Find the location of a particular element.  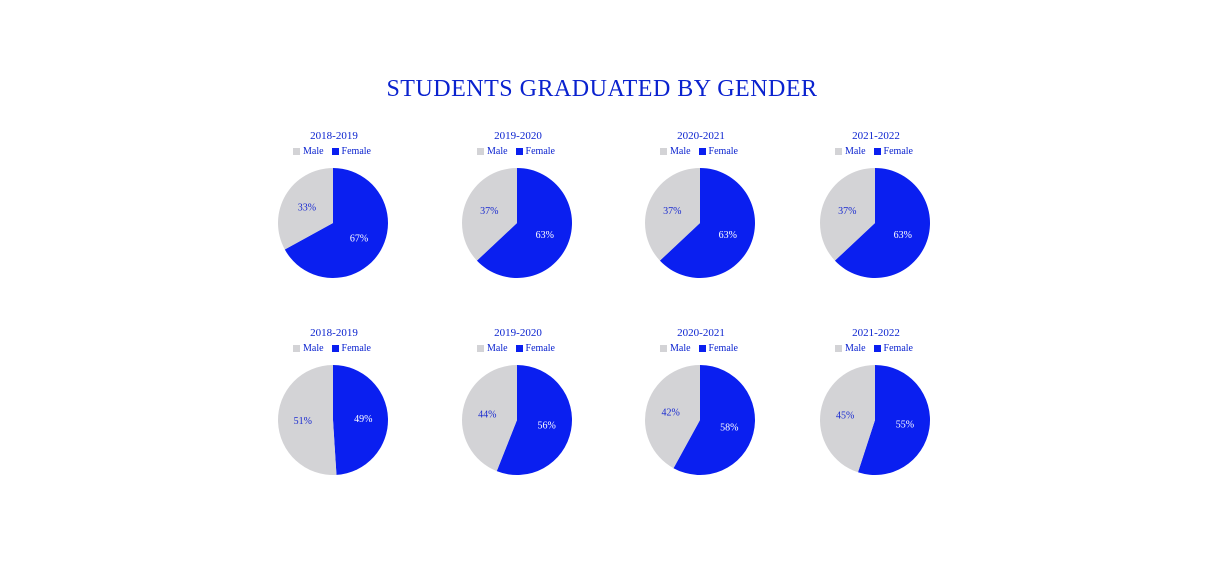

slice-label-female: 58% is located at coordinates (729, 428).